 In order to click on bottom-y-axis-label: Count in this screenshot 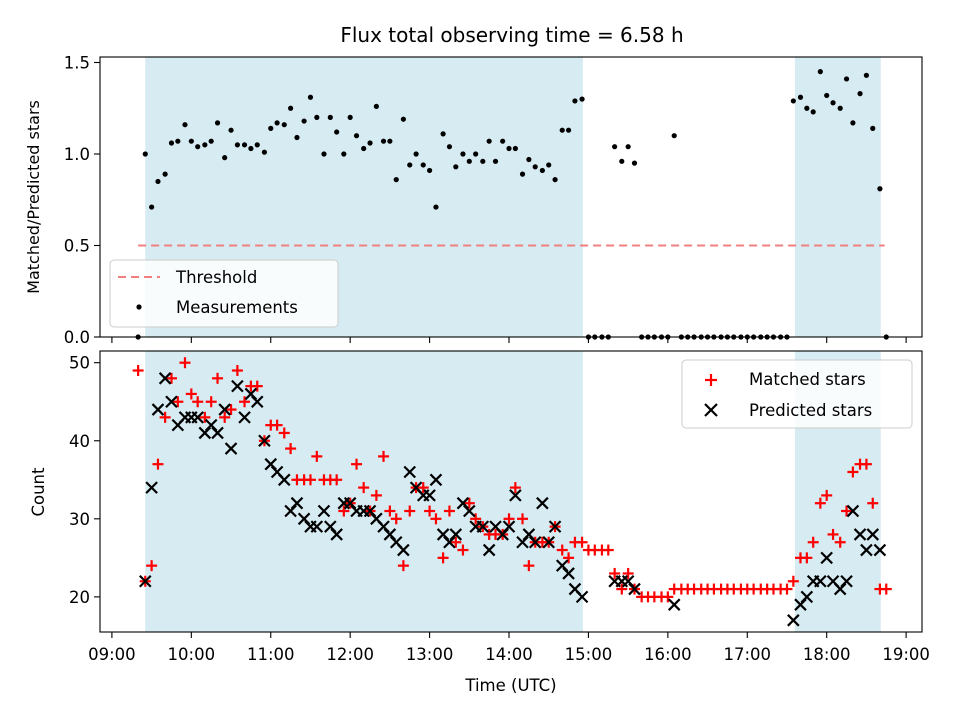, I will do `click(38, 492)`.